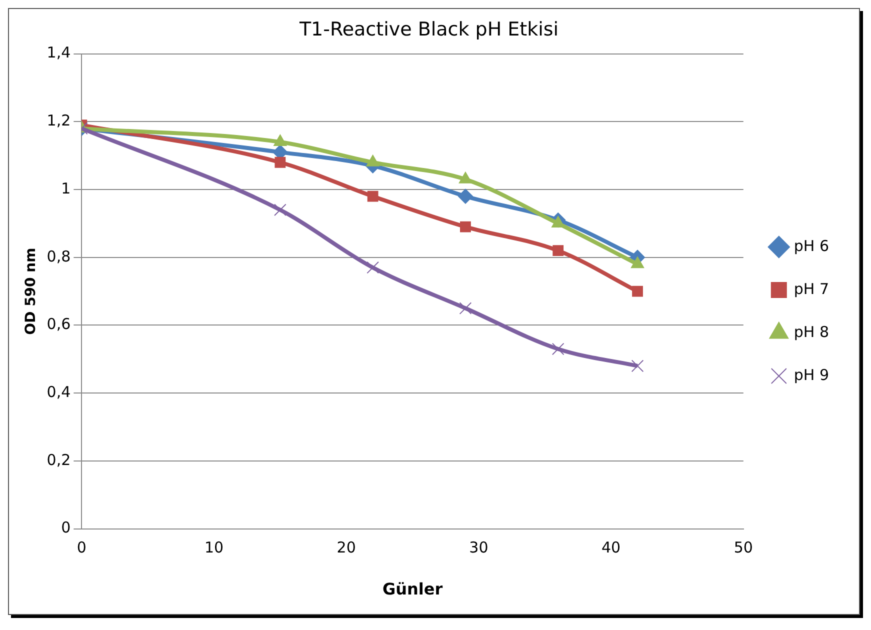  Describe the element at coordinates (58, 53) in the screenshot. I see `y-tick-label: 1,4` at that location.